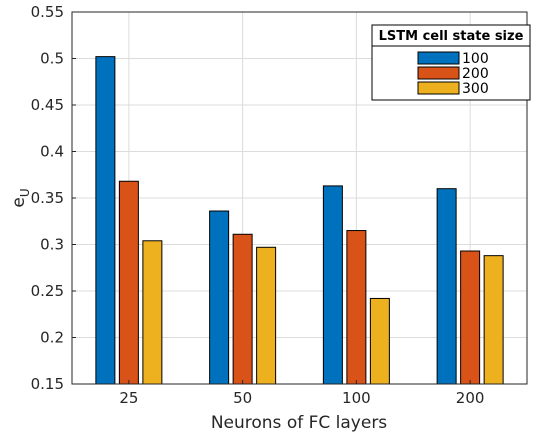  Describe the element at coordinates (475, 59) in the screenshot. I see `legend-label-100: 100` at that location.